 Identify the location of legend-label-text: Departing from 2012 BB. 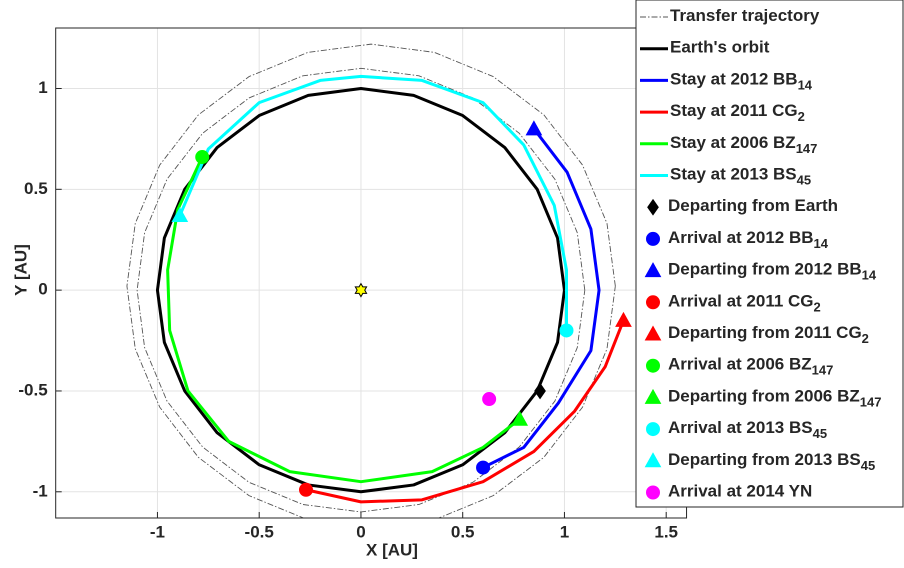
(765, 269).